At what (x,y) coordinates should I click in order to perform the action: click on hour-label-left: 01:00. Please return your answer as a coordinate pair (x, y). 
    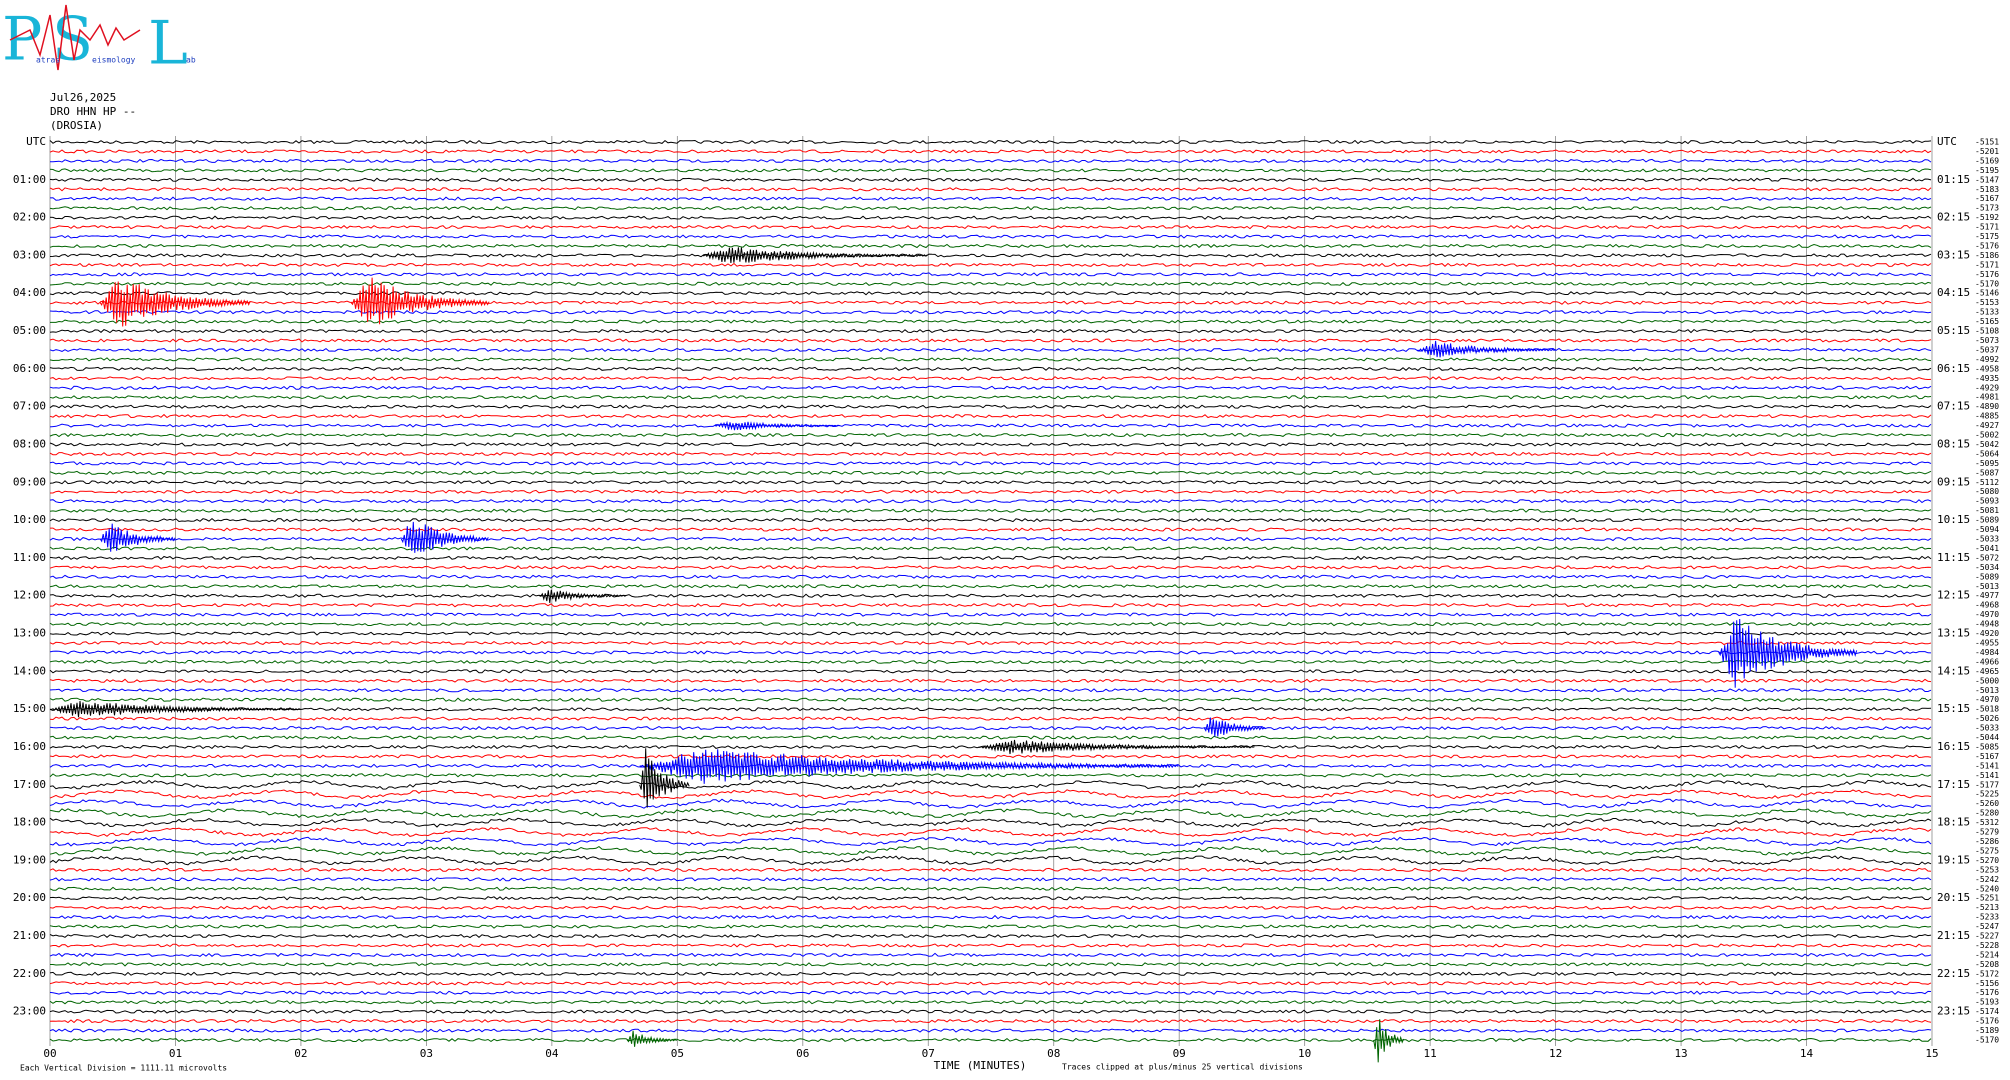
    Looking at the image, I should click on (29, 179).